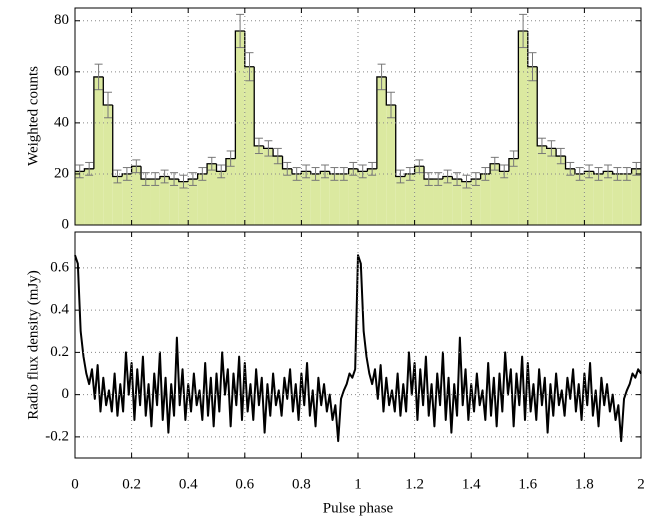  What do you see at coordinates (131, 484) in the screenshot?
I see `x-tick-label: 0.2` at bounding box center [131, 484].